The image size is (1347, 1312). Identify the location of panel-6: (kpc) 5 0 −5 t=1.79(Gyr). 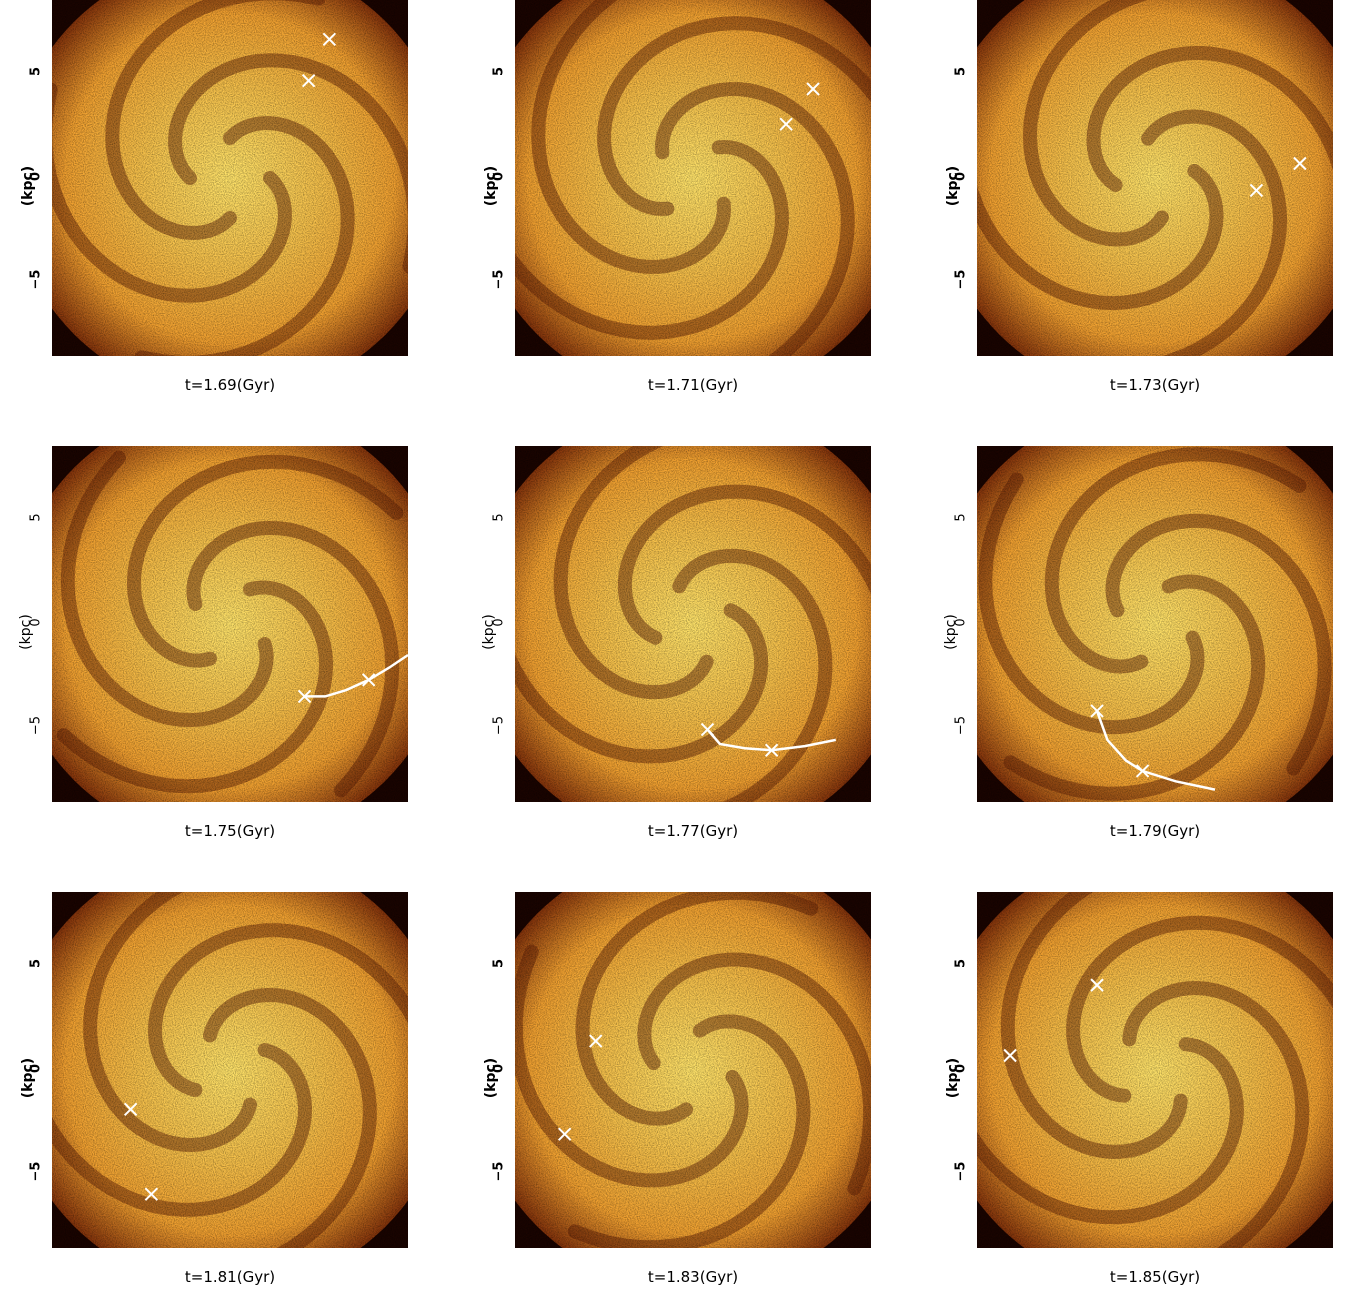
(1135, 656).